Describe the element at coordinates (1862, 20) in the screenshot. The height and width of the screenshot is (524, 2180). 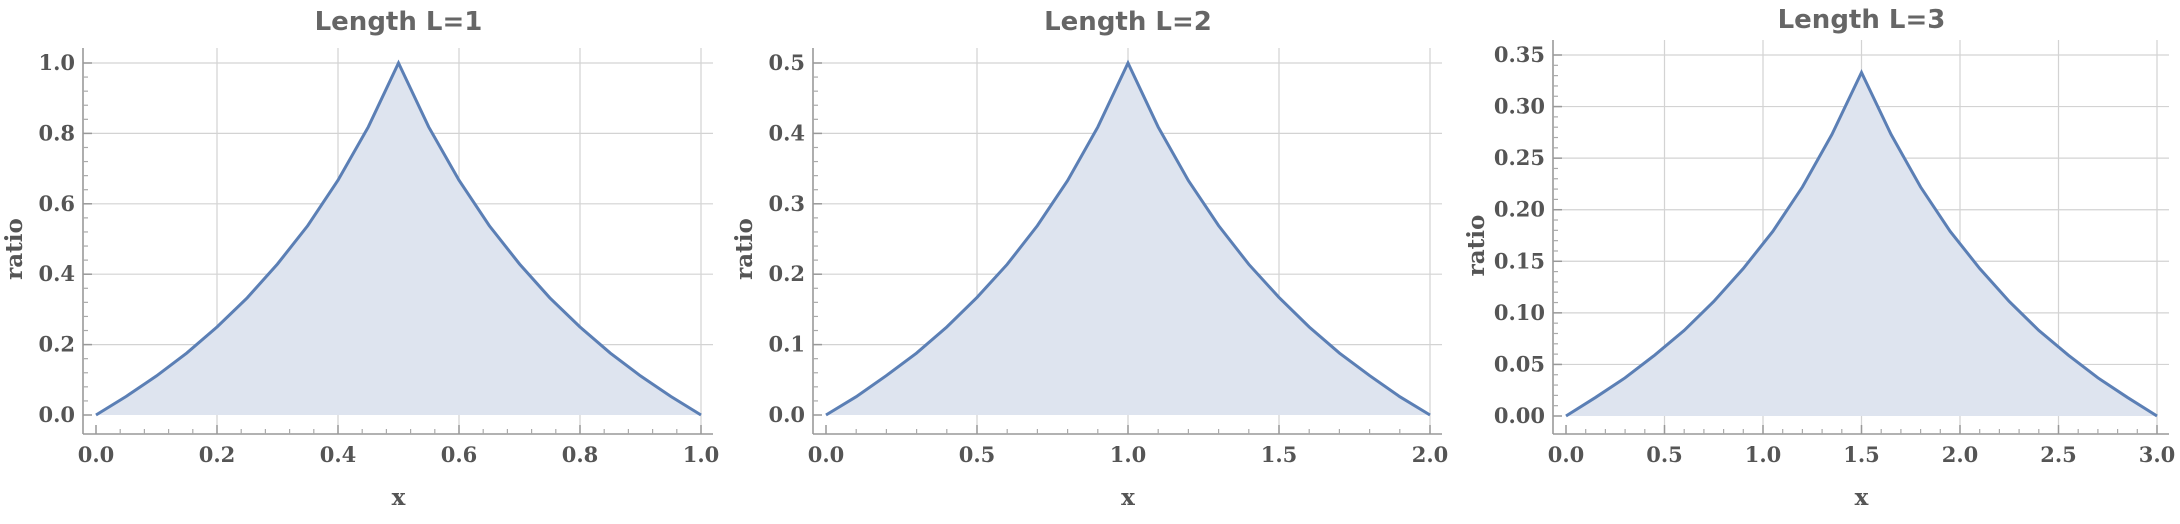
I see `chart-title: Length L=3` at that location.